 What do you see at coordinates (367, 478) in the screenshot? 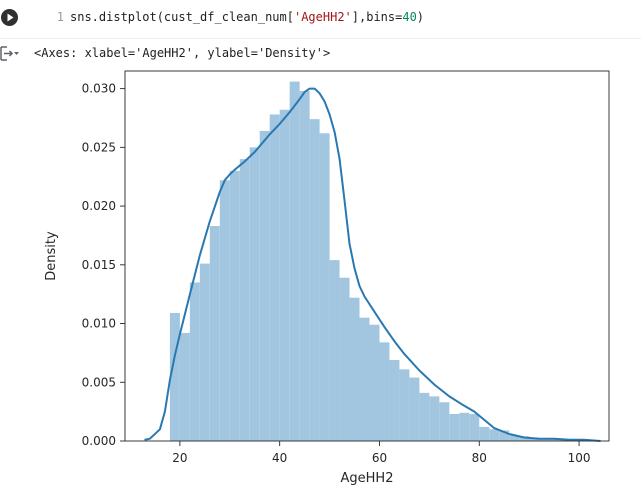
I see `x-axis-label: AgeHH2` at bounding box center [367, 478].